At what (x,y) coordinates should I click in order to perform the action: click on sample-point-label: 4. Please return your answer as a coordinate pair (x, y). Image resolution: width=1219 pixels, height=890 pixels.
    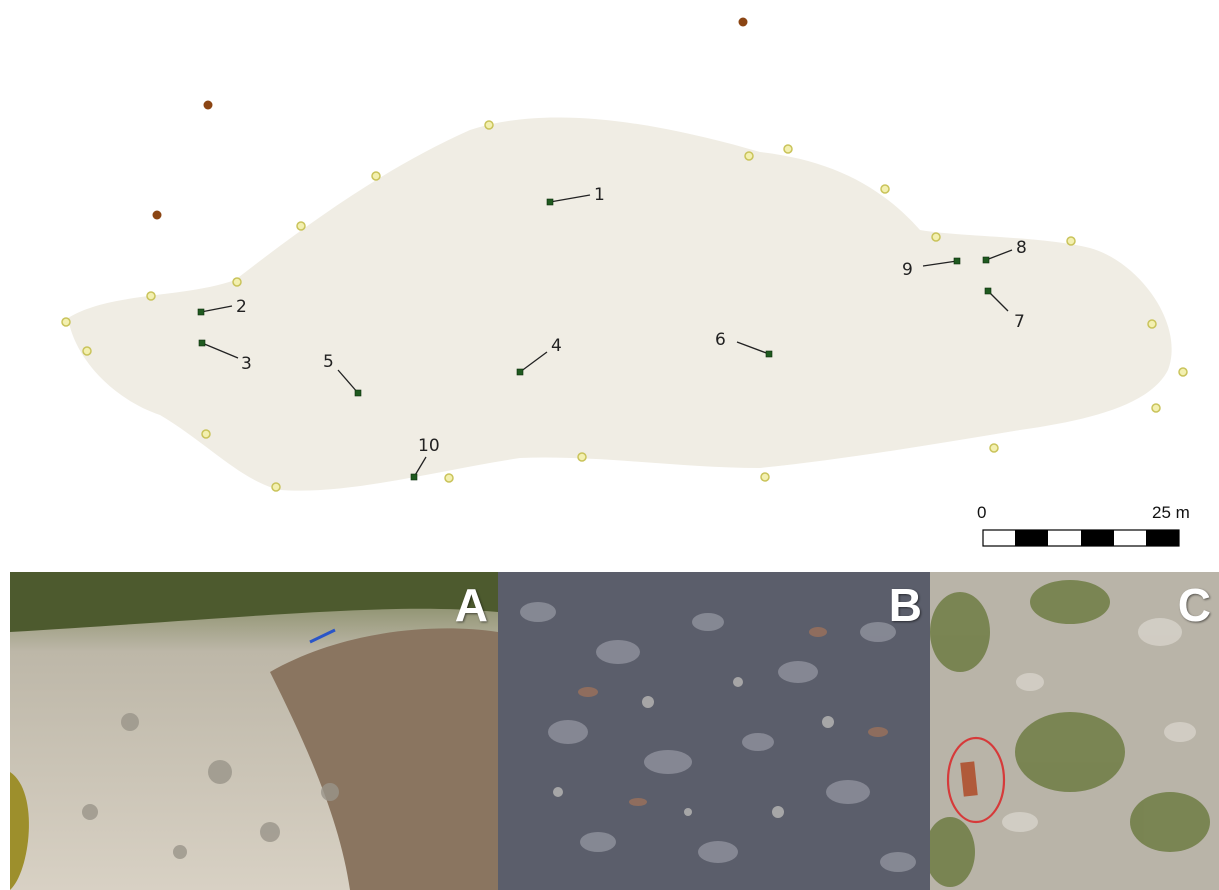
    Looking at the image, I should click on (556, 346).